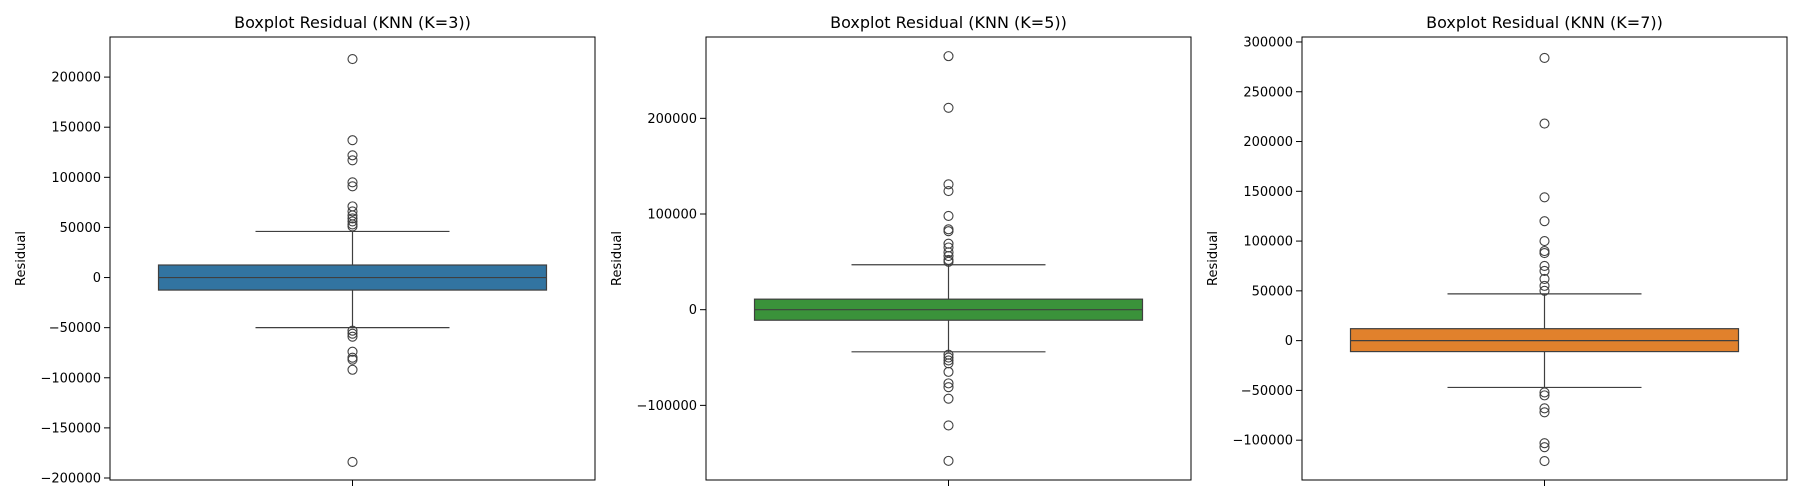  I want to click on chart-title: Boxplot Residual (KNN (K=7)), so click(1544, 22).